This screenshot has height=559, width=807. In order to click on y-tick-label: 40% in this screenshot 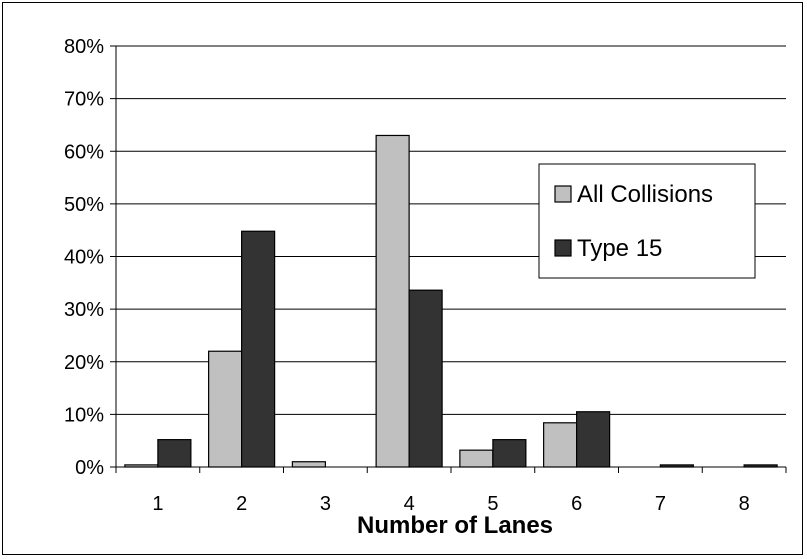, I will do `click(84, 258)`.